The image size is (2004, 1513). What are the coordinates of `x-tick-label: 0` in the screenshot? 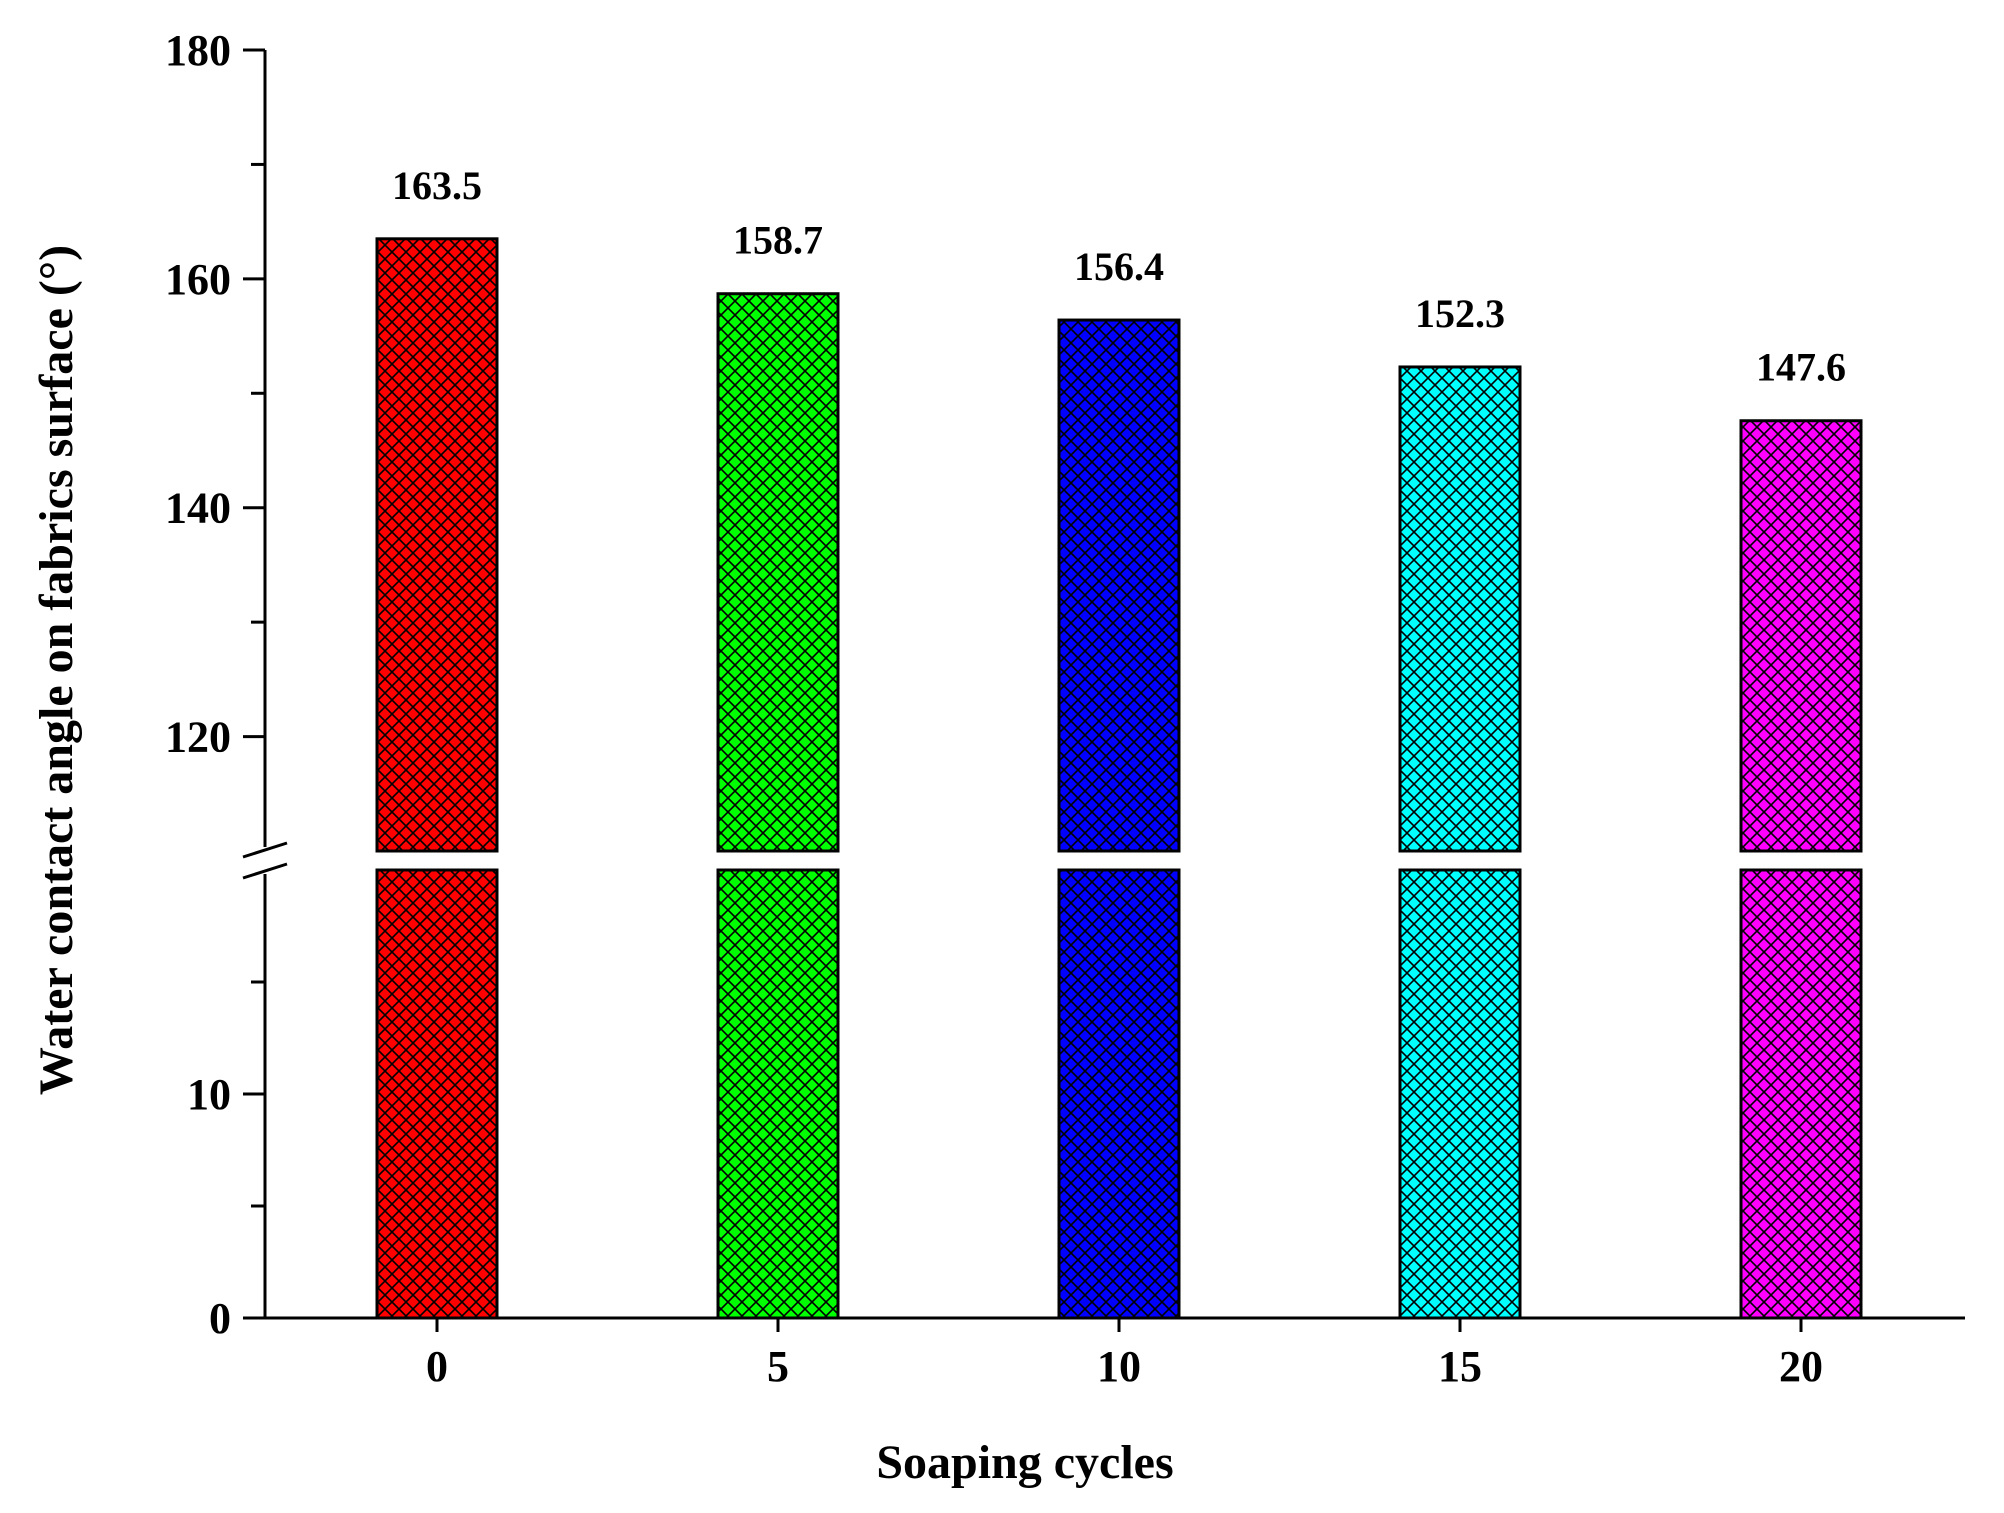 It's located at (437, 1366).